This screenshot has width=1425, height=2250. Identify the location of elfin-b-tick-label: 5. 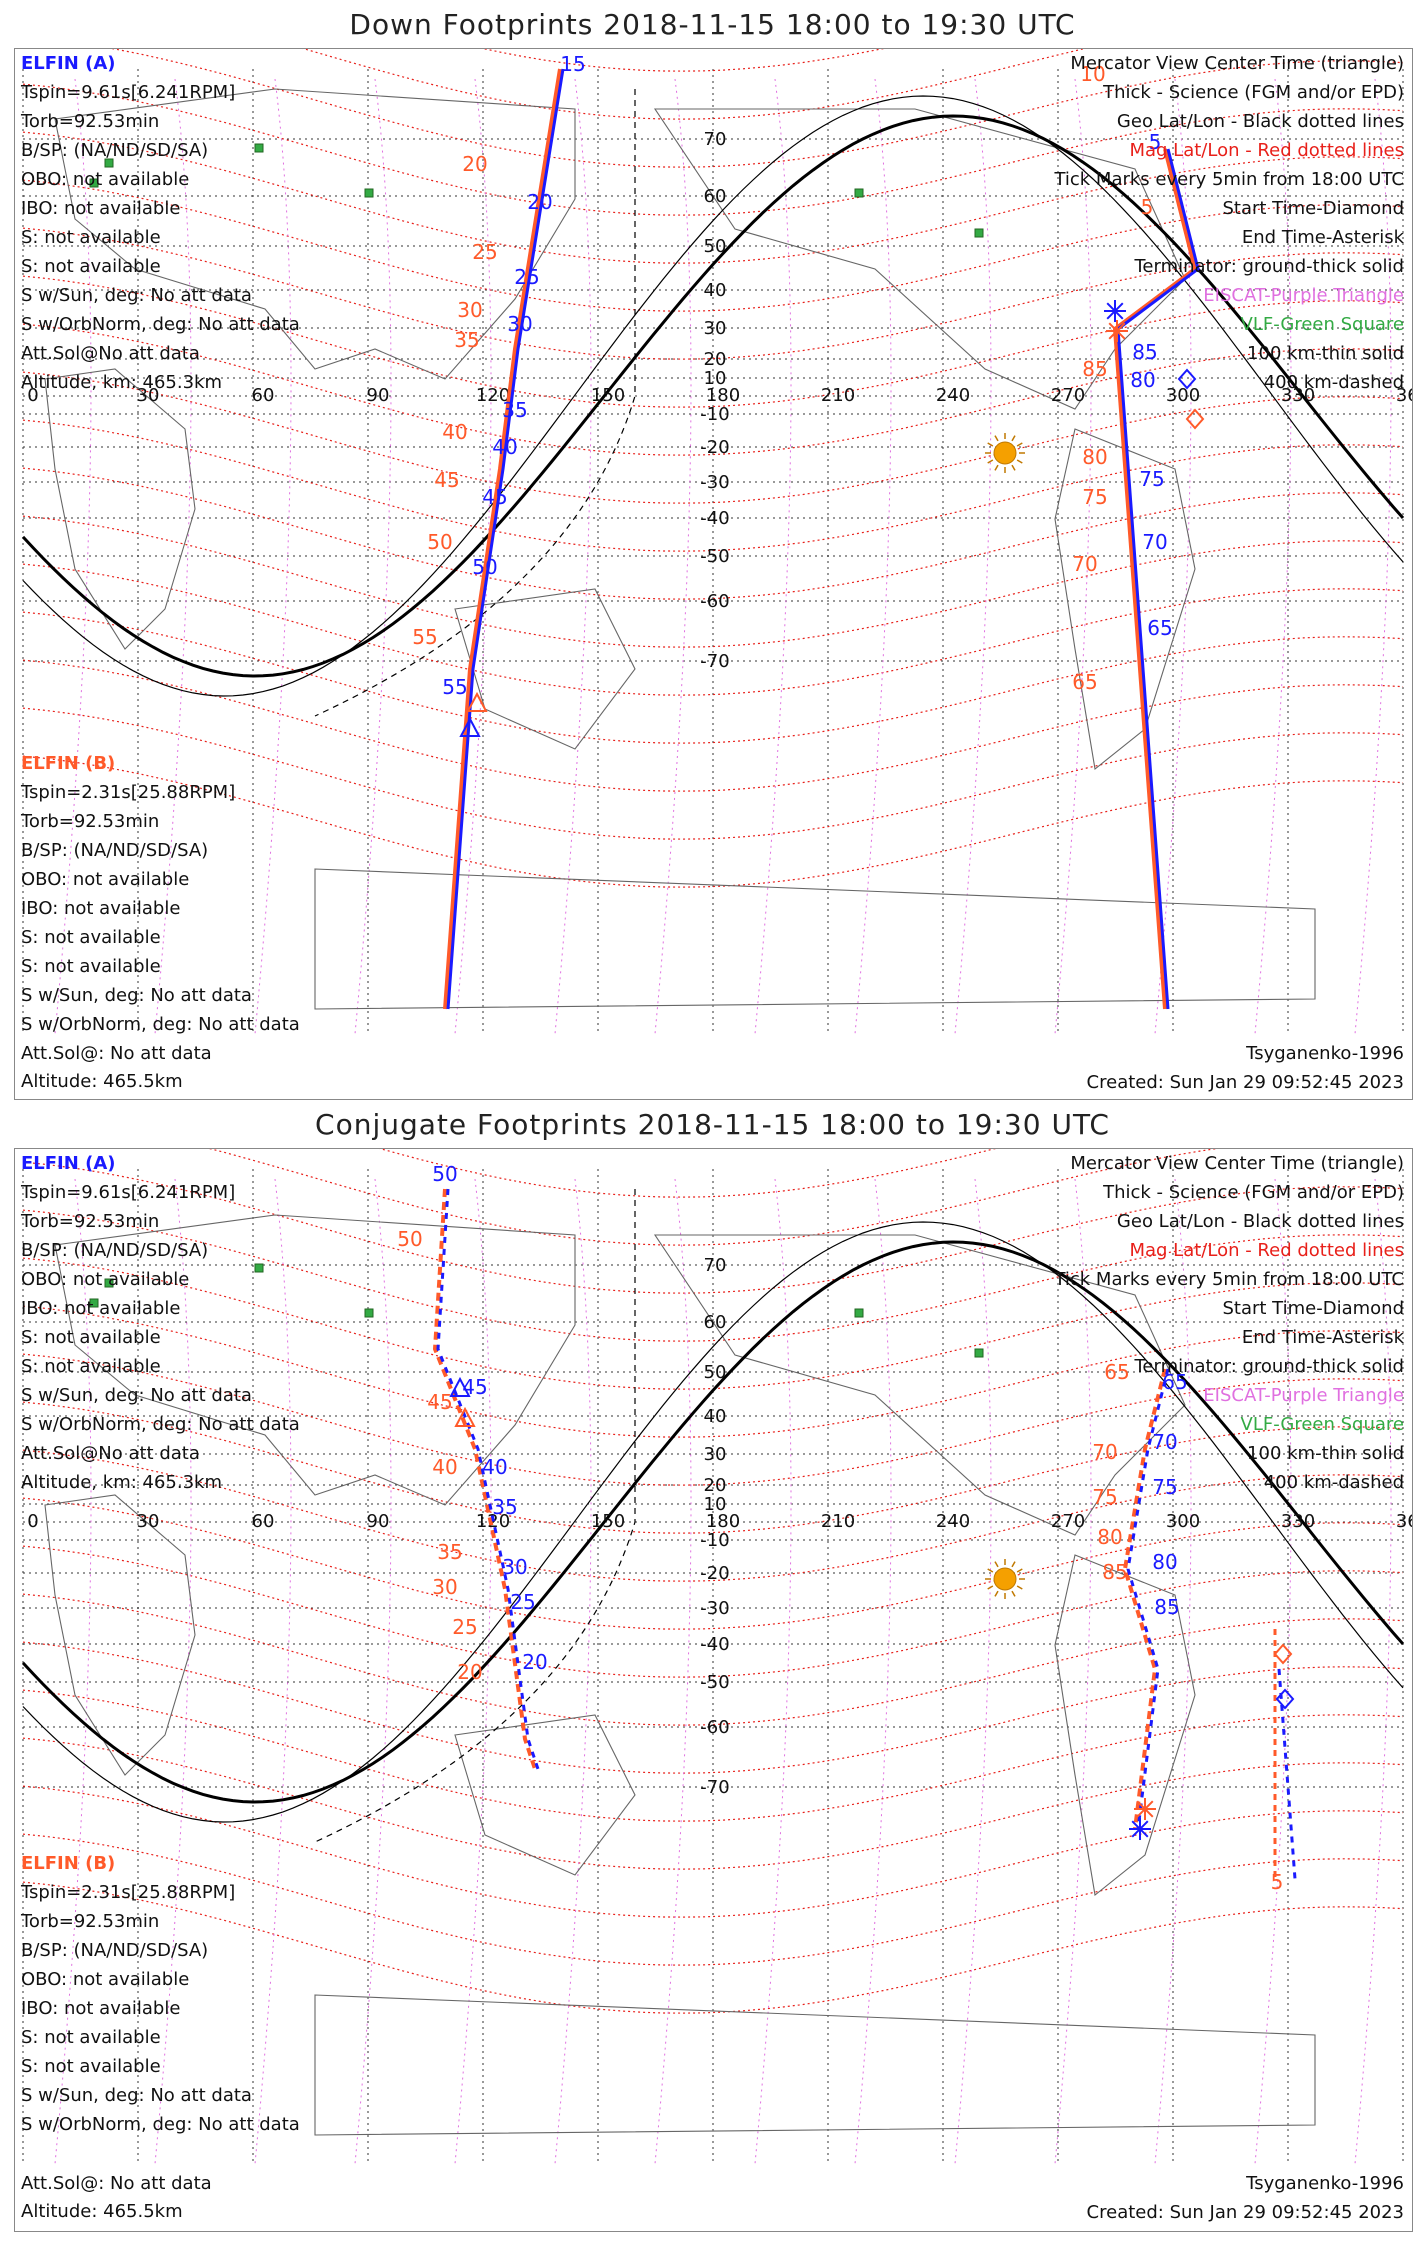
(1277, 1882).